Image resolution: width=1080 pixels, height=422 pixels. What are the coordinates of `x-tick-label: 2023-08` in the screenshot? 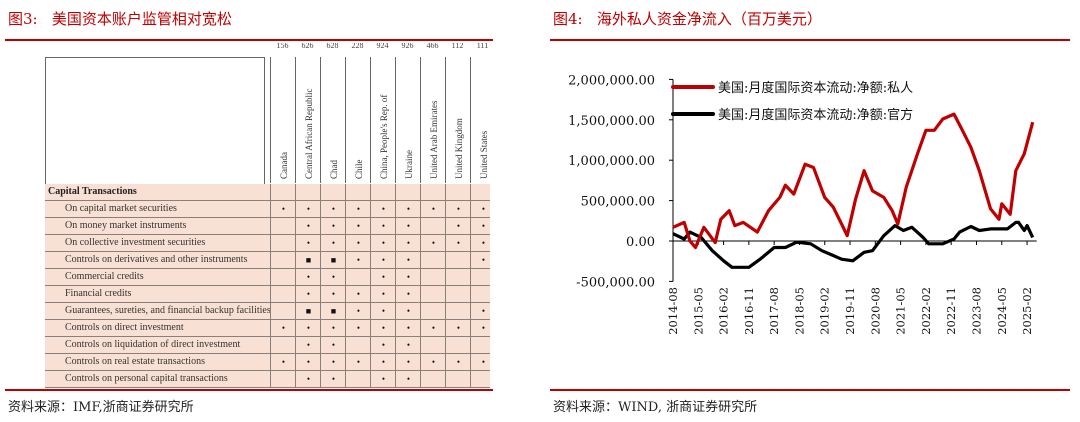 It's located at (976, 311).